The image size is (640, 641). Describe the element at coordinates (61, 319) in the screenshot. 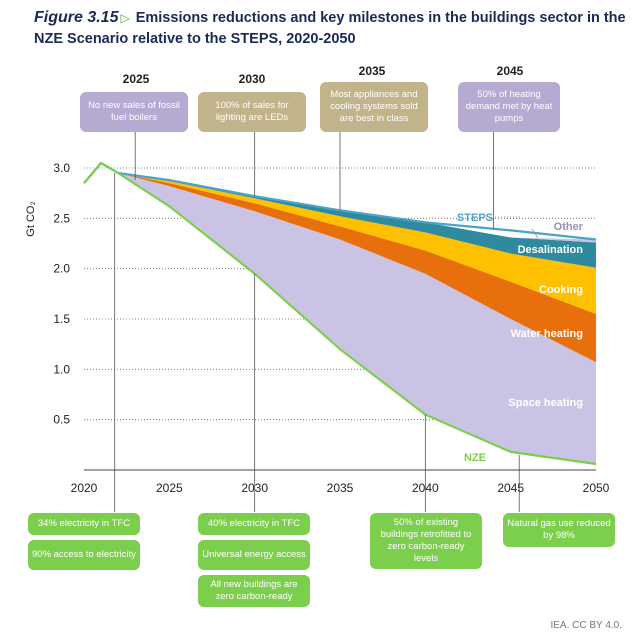

I see `y-tick-label: 1.5` at that location.